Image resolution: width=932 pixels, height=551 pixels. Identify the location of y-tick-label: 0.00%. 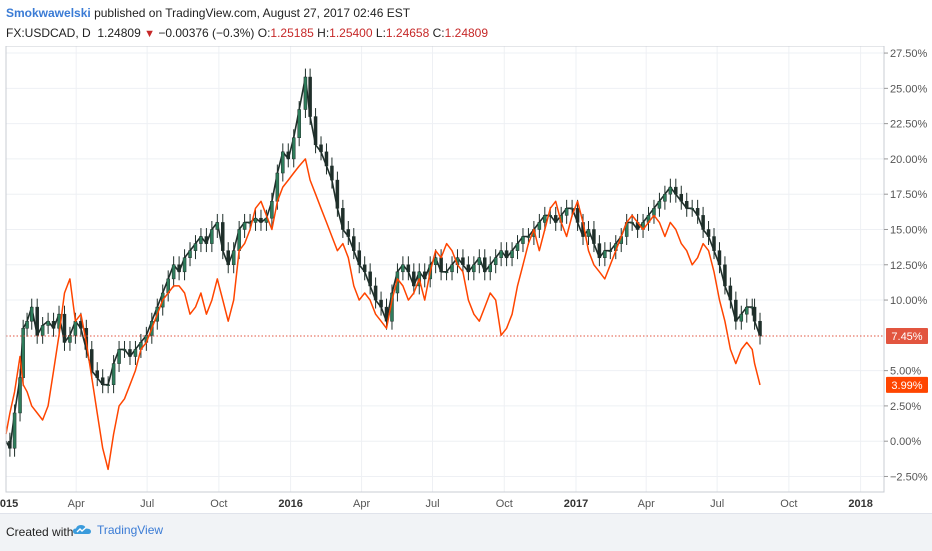
(905, 442).